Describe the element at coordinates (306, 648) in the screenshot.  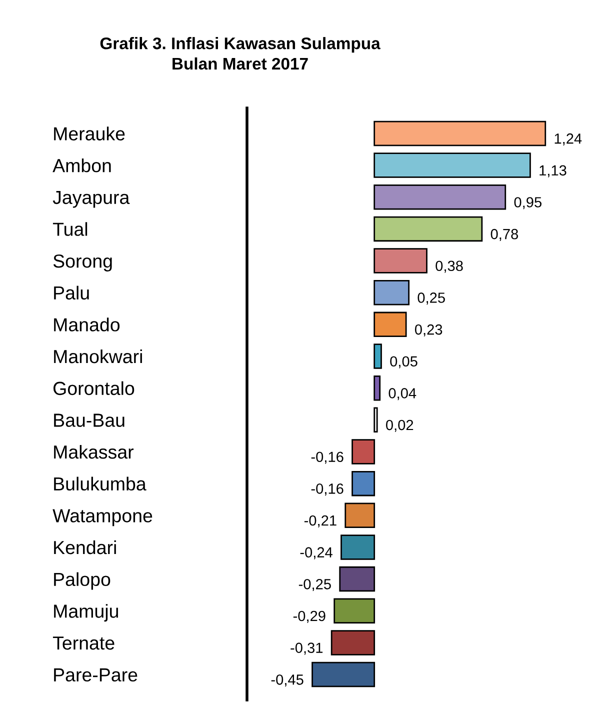
I see `data-label: -0,31` at that location.